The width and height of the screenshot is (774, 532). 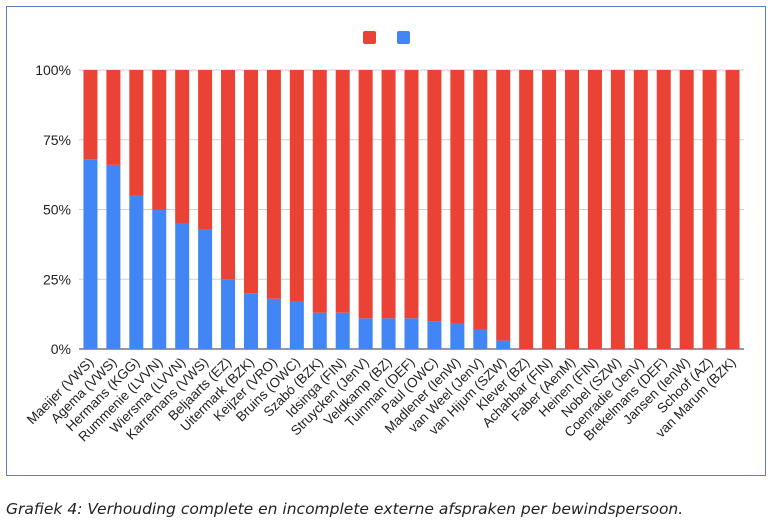 What do you see at coordinates (61, 349) in the screenshot?
I see `y-tick-label: 0%` at bounding box center [61, 349].